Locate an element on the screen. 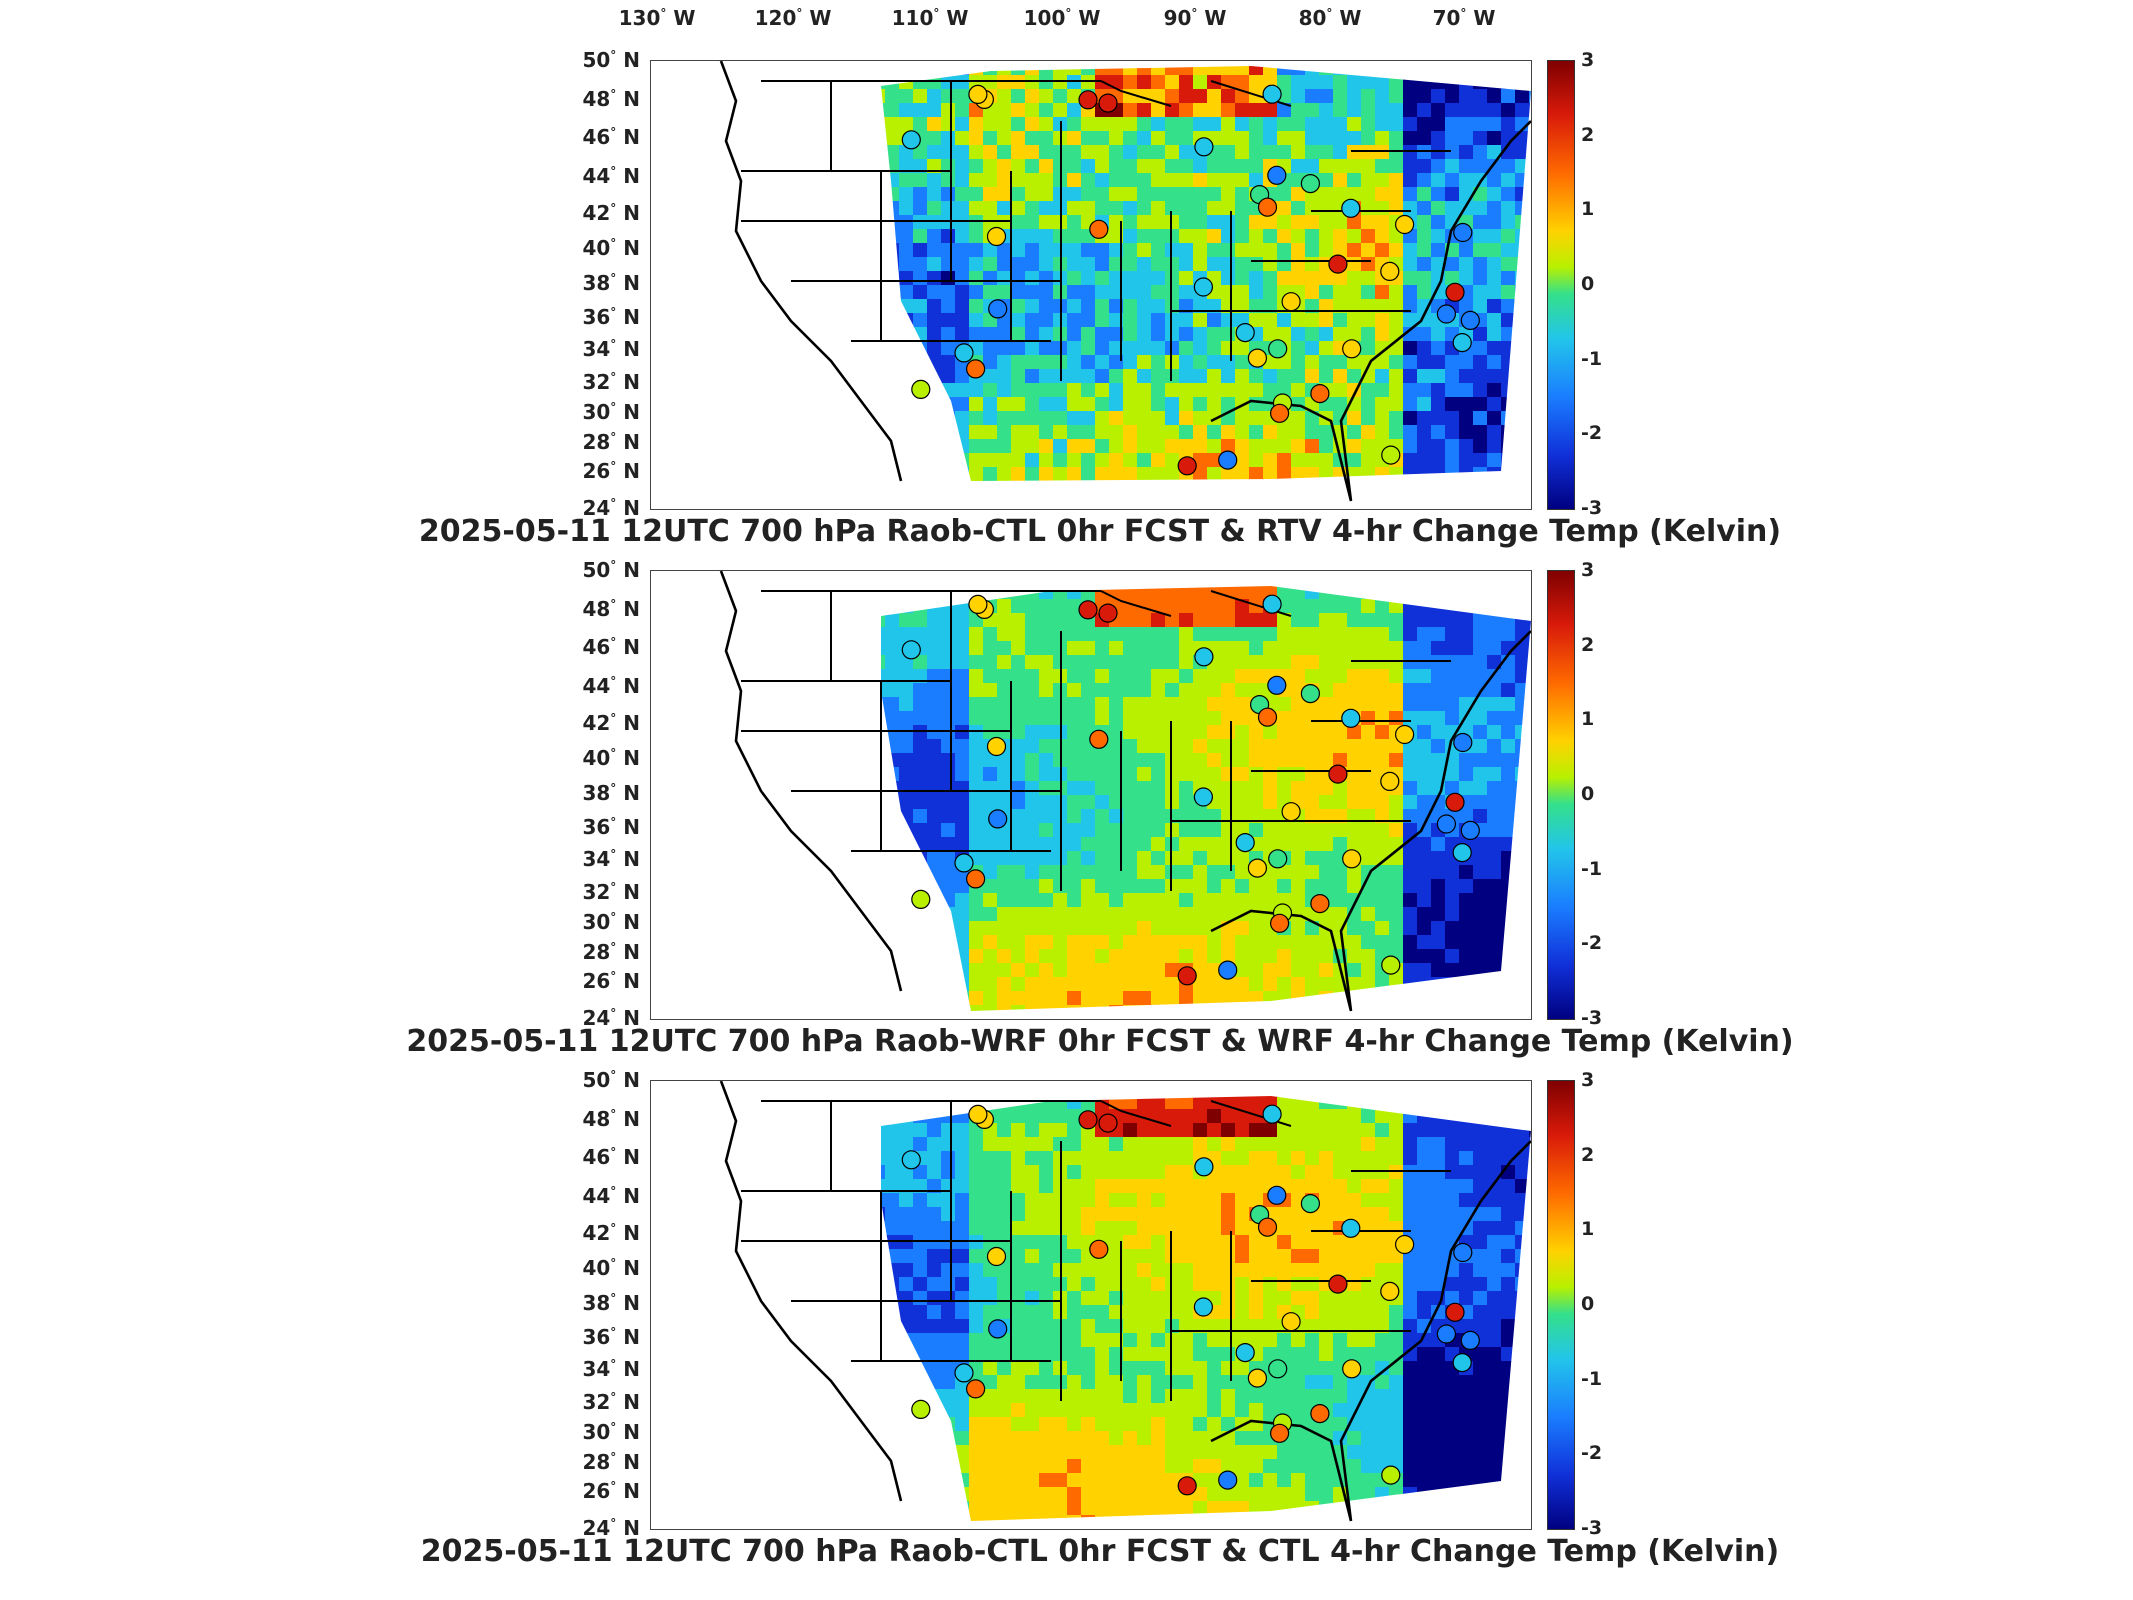 The height and width of the screenshot is (1600, 2133). lat-label-40: 40° N is located at coordinates (611, 758).